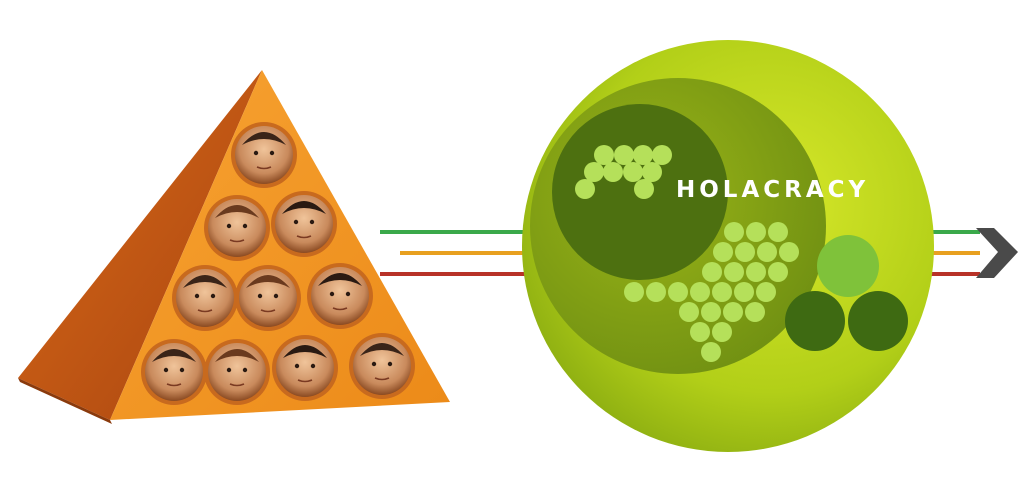 Image resolution: width=1024 pixels, height=504 pixels. What do you see at coordinates (815, 321) in the screenshot?
I see `sub-circle-dark-left` at bounding box center [815, 321].